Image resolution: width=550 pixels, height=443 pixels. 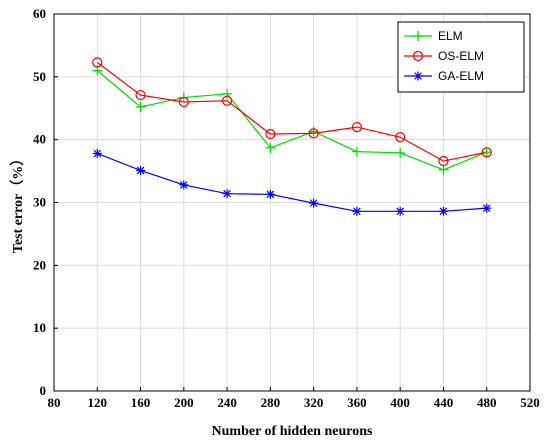 I want to click on x-axis-label: Number of hidden neurons, so click(x=292, y=431).